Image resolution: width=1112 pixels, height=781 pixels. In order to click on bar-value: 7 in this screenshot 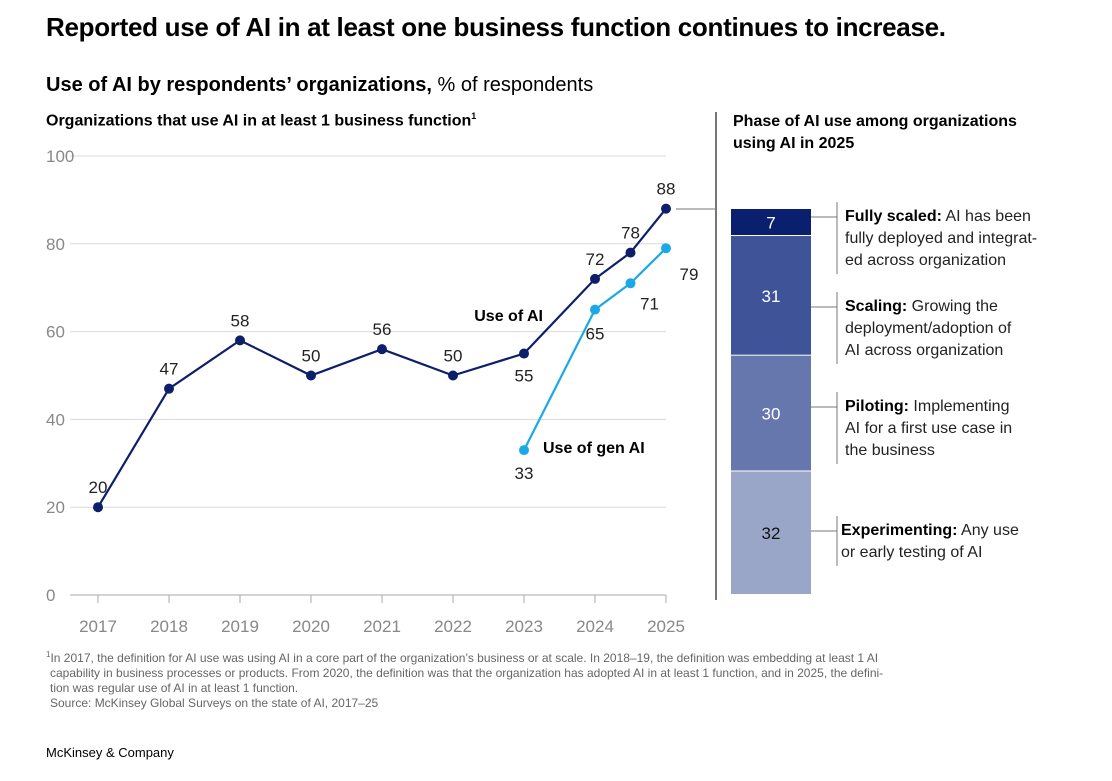, I will do `click(770, 223)`.